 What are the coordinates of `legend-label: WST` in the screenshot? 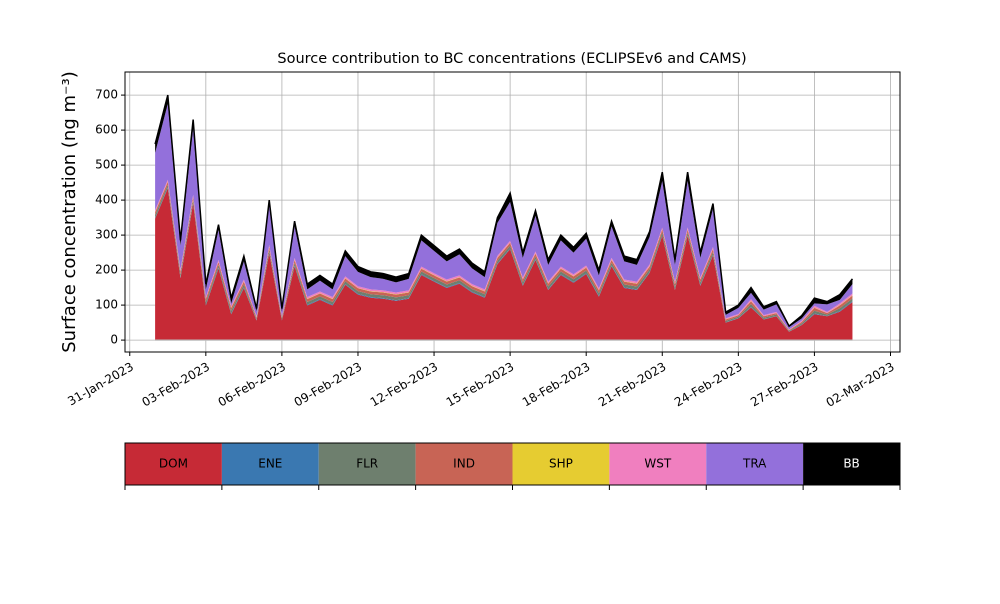 It's located at (657, 464).